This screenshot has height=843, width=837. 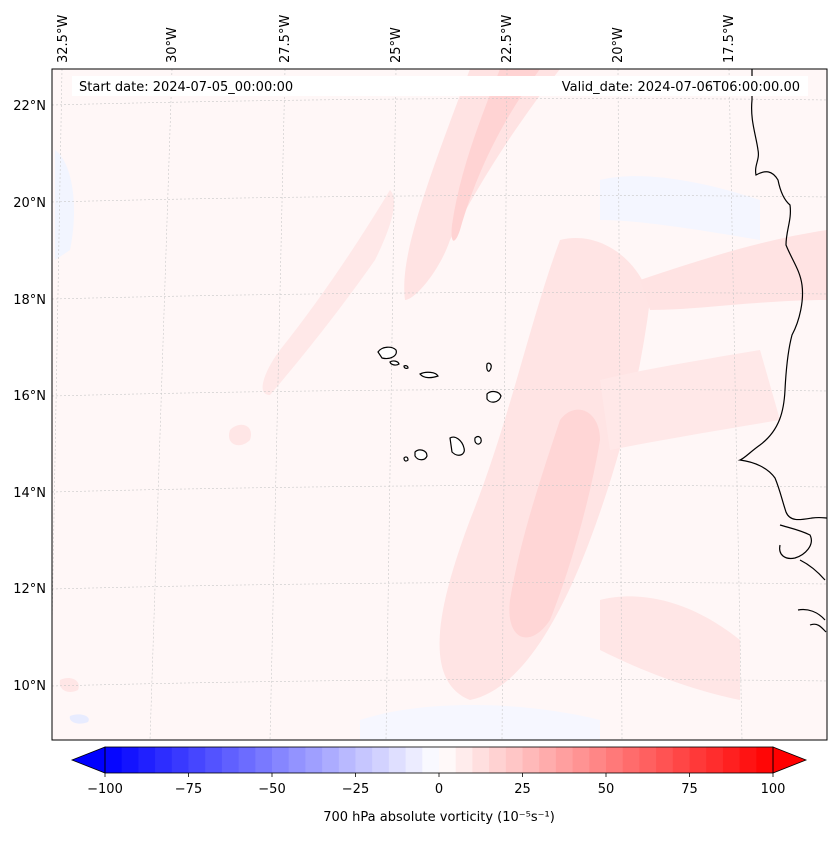 What do you see at coordinates (105, 789) in the screenshot?
I see `colorbar-tick-label: −100` at bounding box center [105, 789].